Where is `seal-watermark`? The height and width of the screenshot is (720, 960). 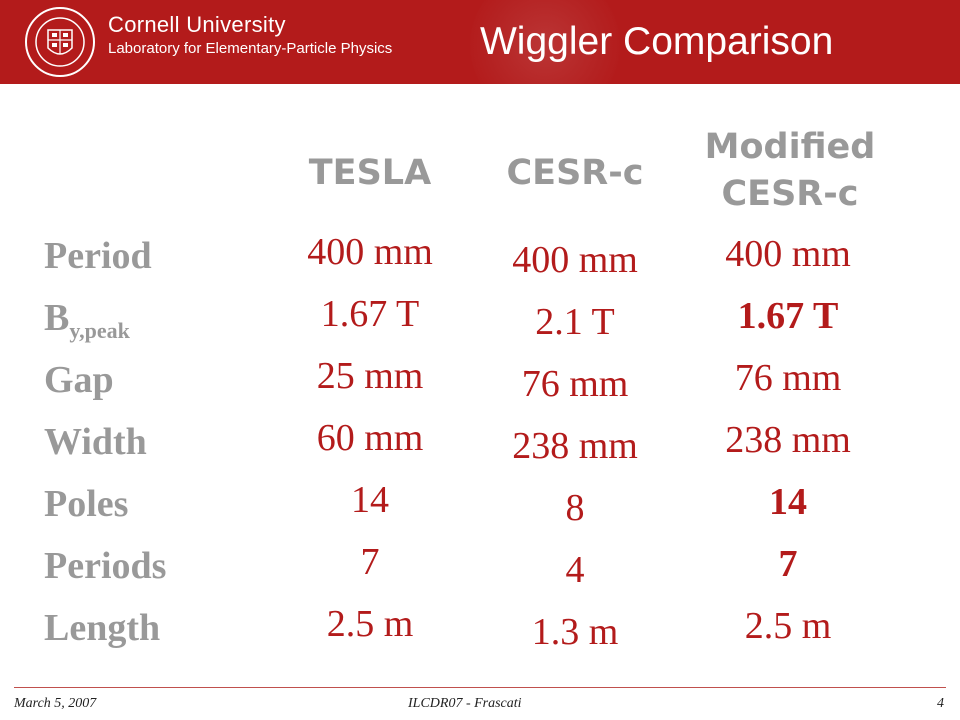 seal-watermark is located at coordinates (545, 42).